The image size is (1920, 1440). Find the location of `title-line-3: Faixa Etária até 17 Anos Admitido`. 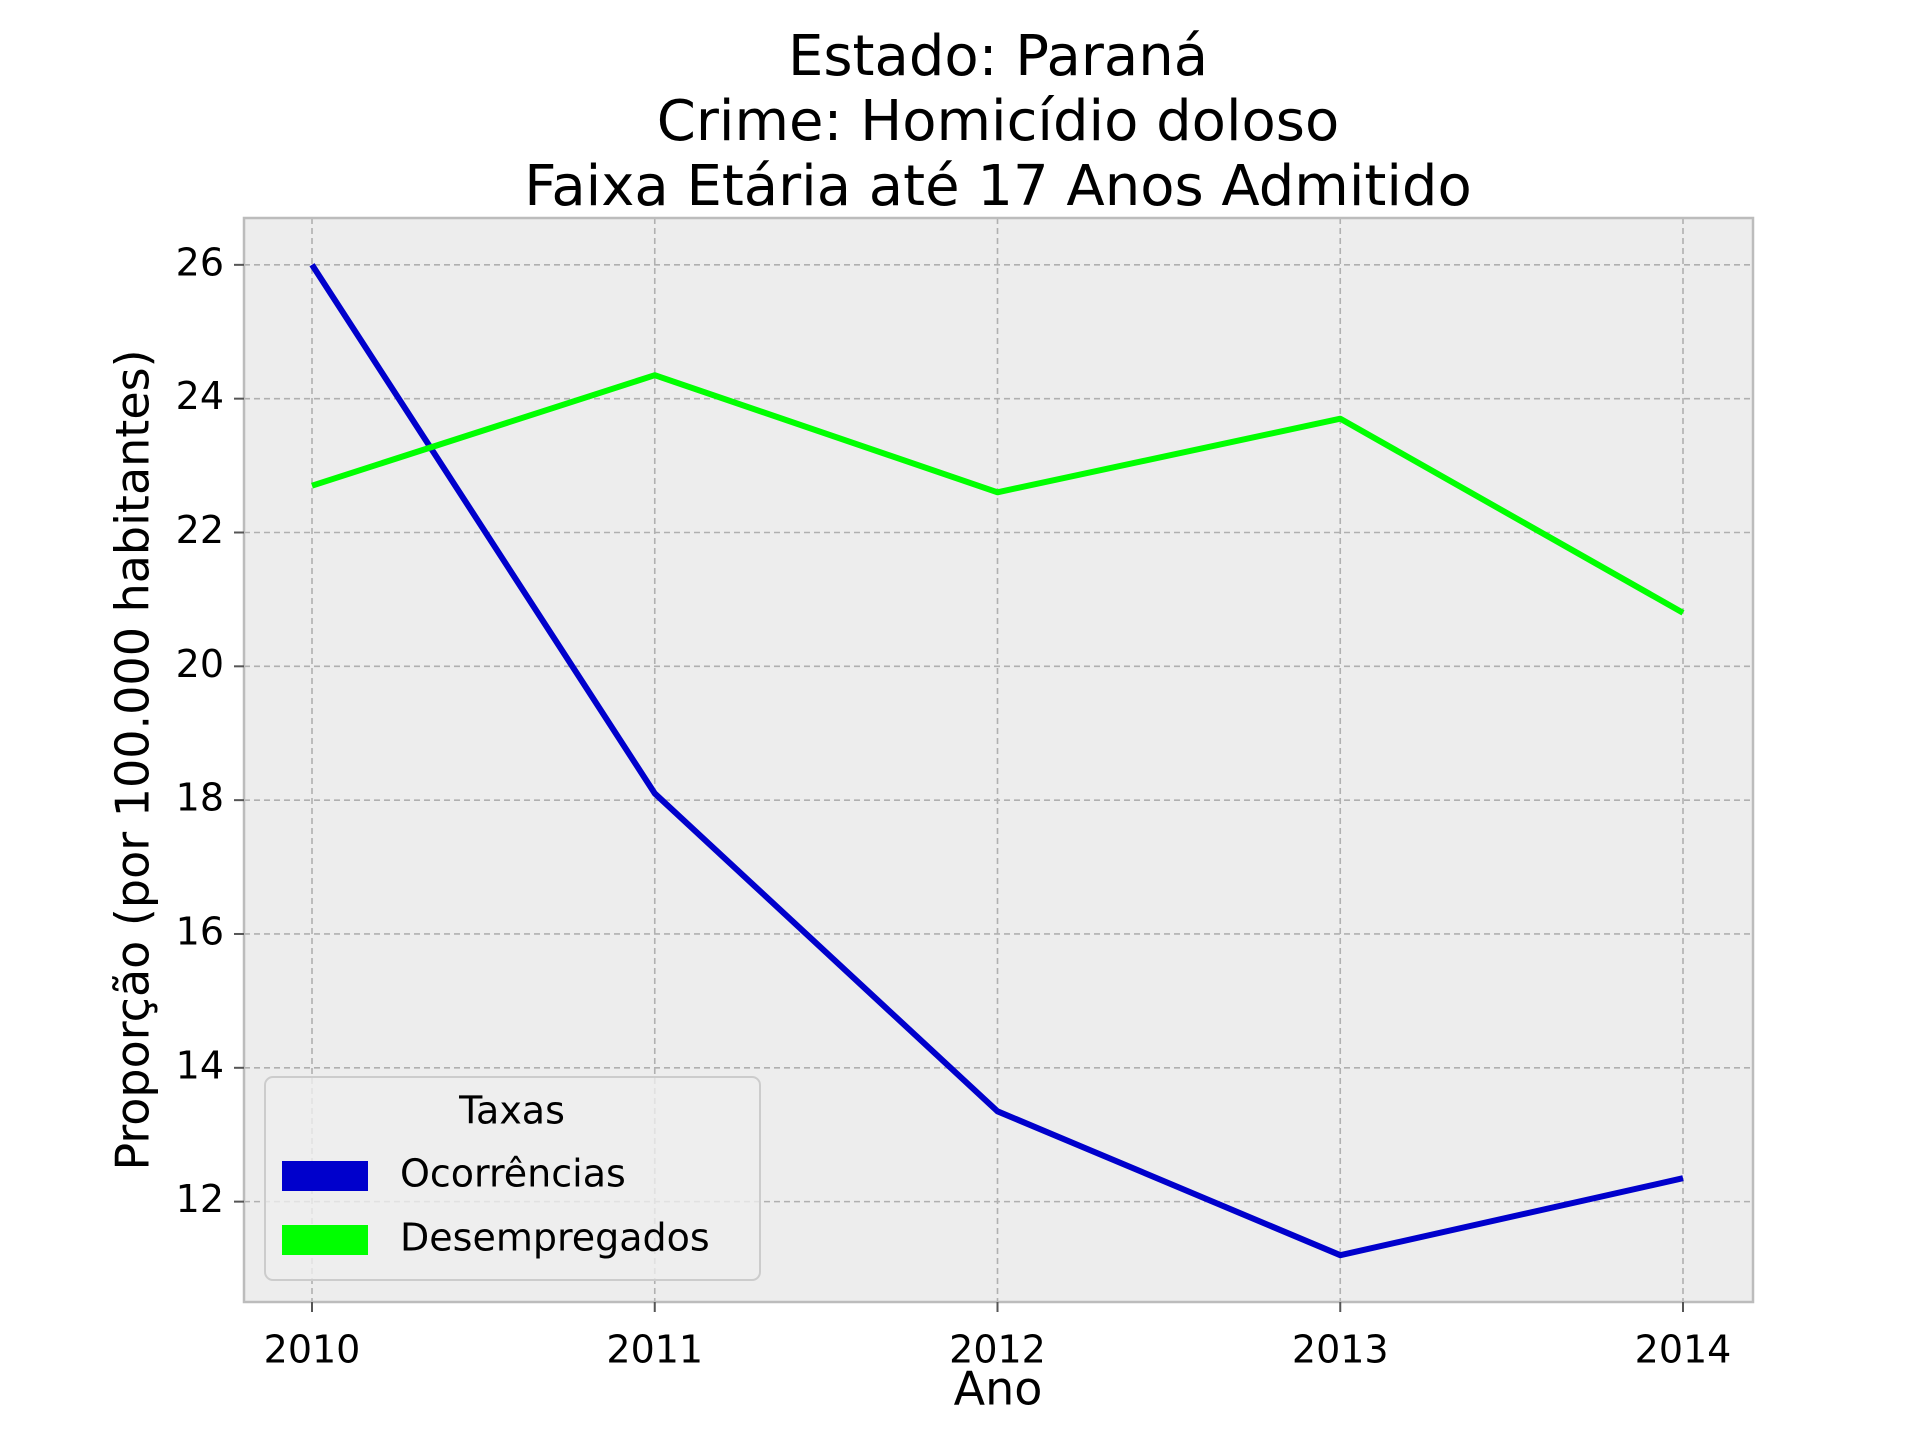

title-line-3: Faixa Etária até 17 Anos Admitido is located at coordinates (998, 186).